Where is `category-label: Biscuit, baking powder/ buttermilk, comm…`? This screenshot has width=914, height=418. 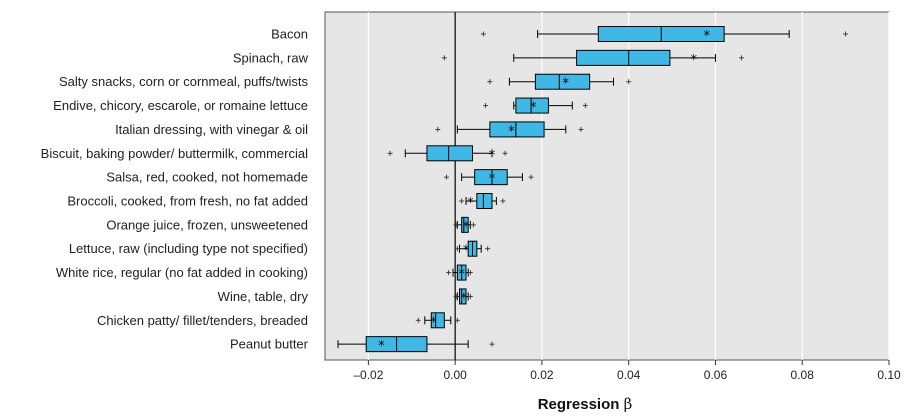
category-label: Biscuit, baking powder/ buttermilk, comm… is located at coordinates (174, 153).